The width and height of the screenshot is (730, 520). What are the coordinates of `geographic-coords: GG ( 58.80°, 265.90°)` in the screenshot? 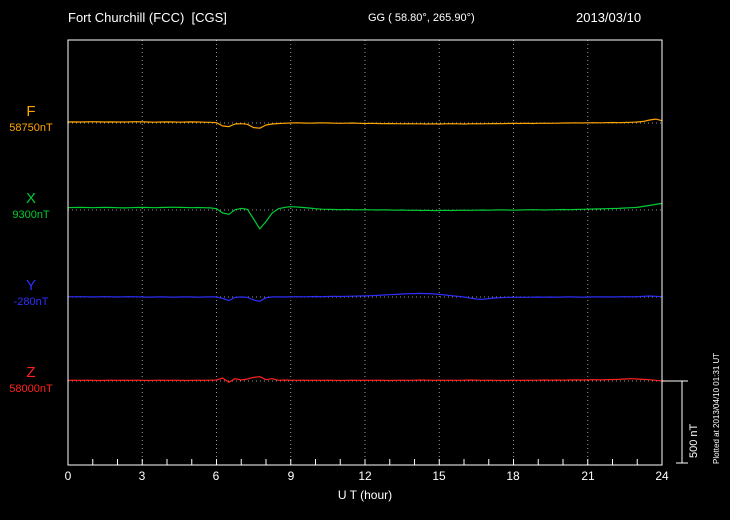 It's located at (421, 18).